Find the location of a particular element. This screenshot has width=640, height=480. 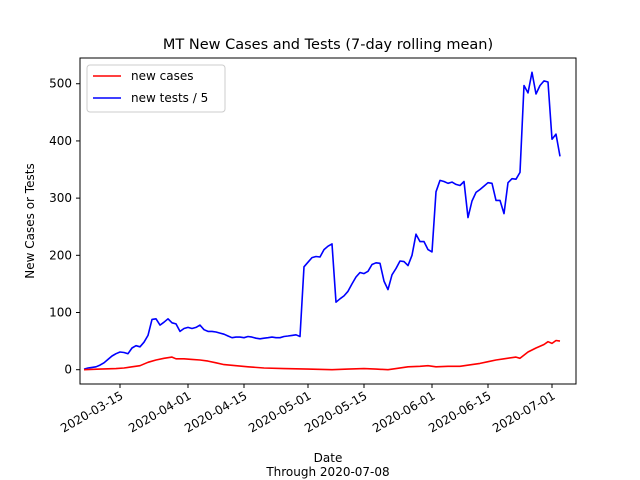

y-tick-label: 300 is located at coordinates (60, 198).